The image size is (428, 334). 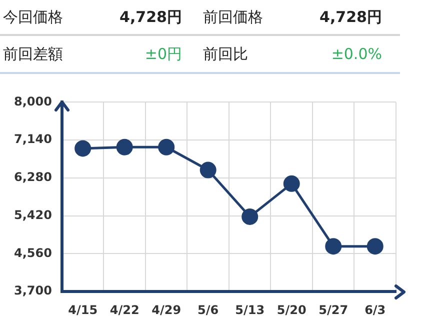 I want to click on text: 前回価格, so click(x=233, y=17).